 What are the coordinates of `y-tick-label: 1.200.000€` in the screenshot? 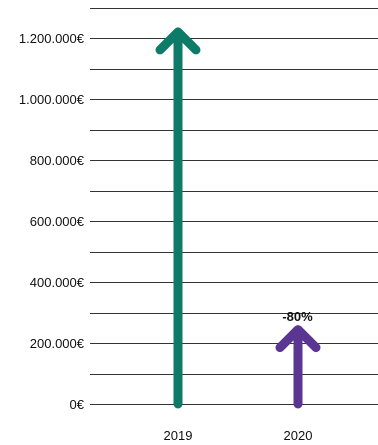 It's located at (52, 38).